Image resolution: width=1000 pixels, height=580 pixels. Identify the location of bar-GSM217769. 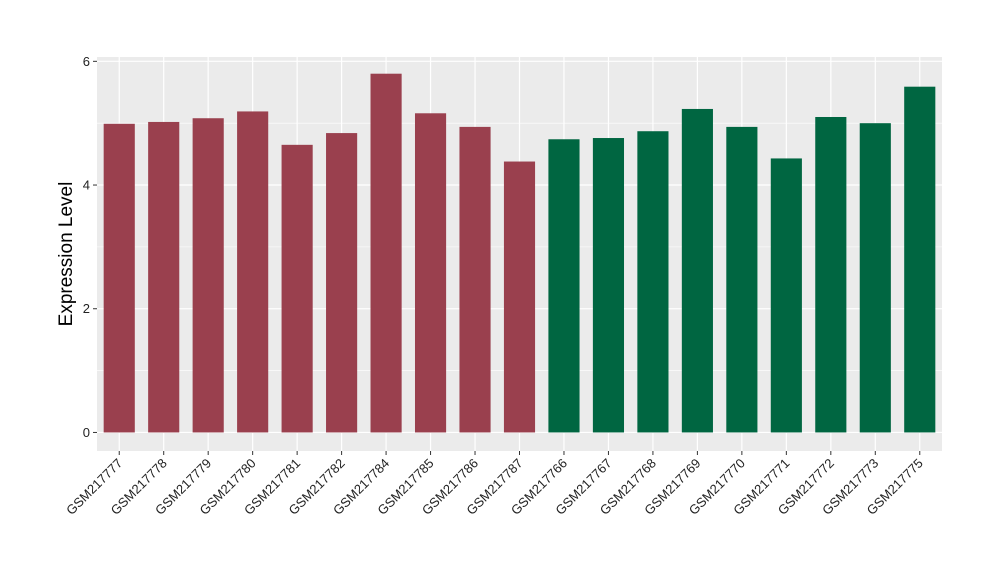
(697, 270).